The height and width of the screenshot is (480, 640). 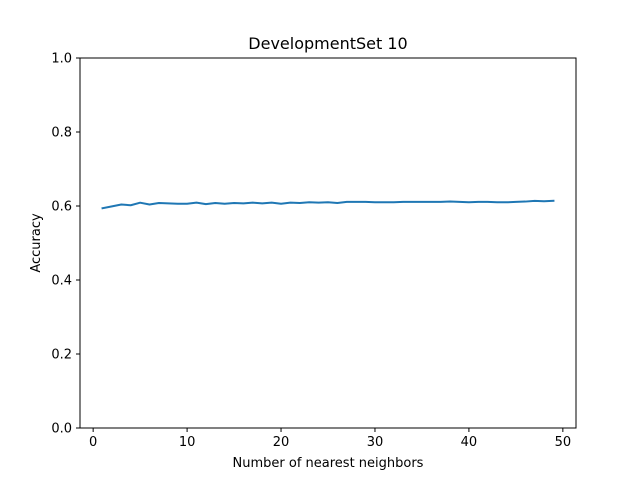 I want to click on y-tick-label: 0.4, so click(x=61, y=281).